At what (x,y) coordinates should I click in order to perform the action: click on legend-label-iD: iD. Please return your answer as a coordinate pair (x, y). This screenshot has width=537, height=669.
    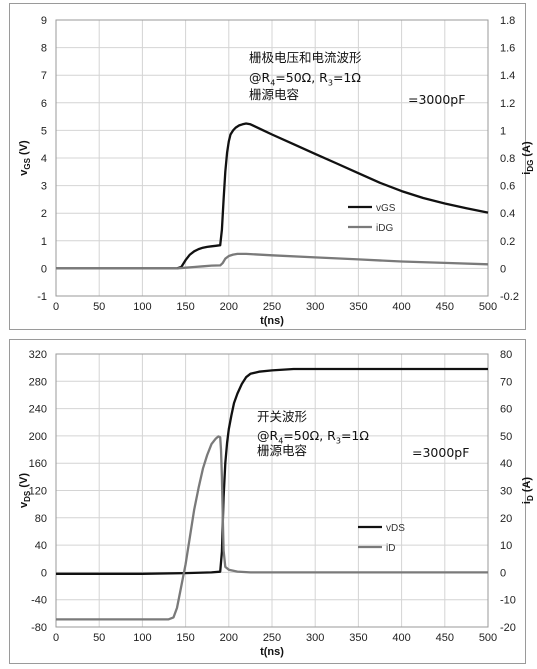
    Looking at the image, I should click on (390, 548).